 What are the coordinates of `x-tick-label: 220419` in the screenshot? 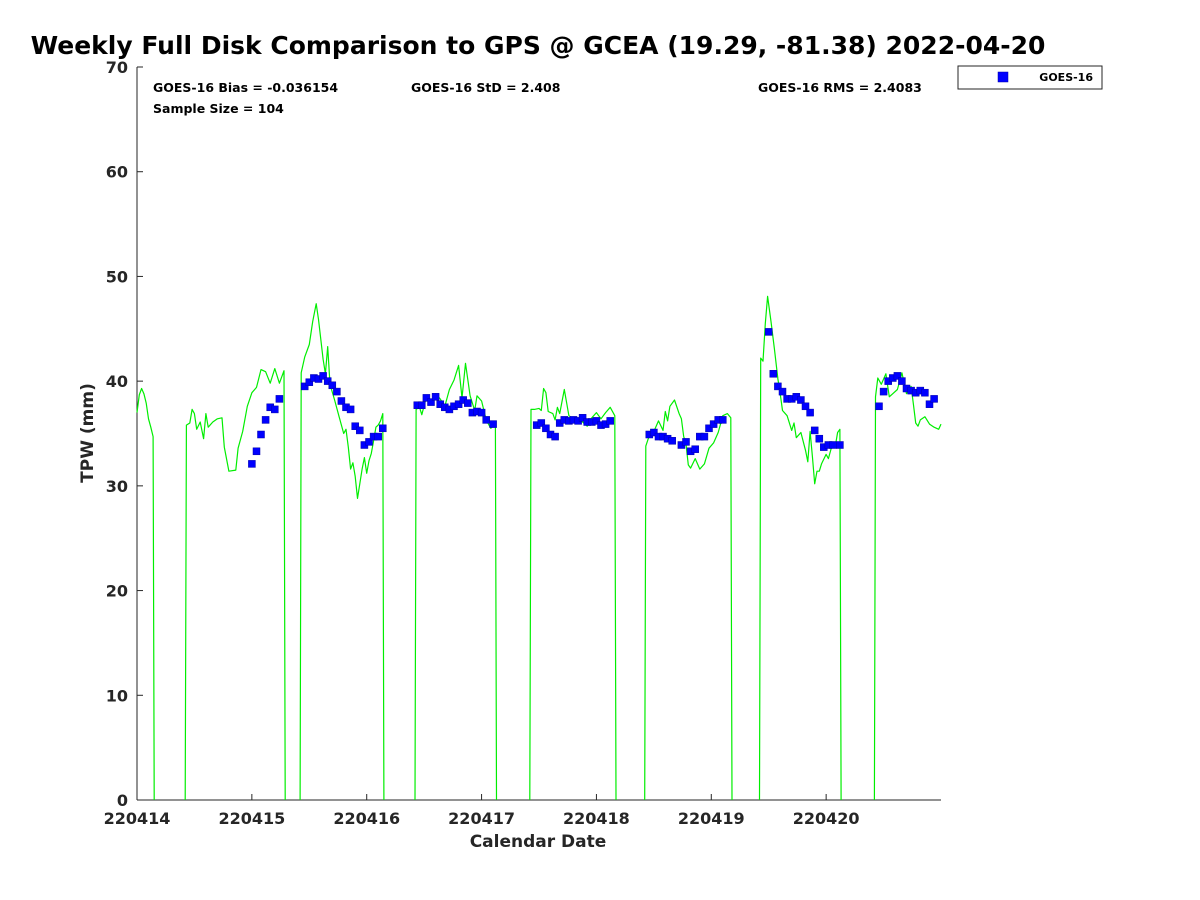 It's located at (711, 818).